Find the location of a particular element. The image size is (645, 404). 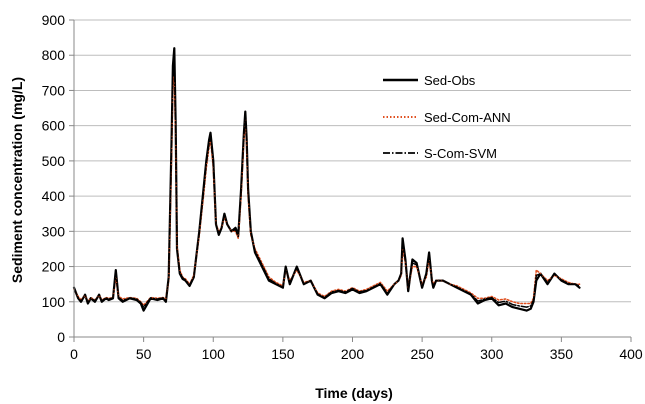

x-tick-label-2: 100 is located at coordinates (214, 354).